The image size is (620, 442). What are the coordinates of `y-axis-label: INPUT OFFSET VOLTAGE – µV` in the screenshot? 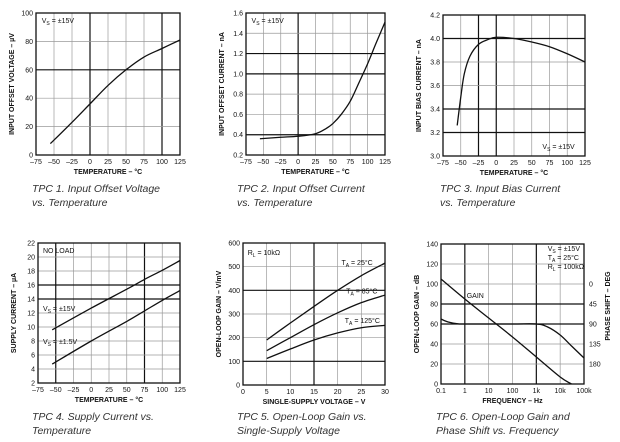 It's located at (12, 84).